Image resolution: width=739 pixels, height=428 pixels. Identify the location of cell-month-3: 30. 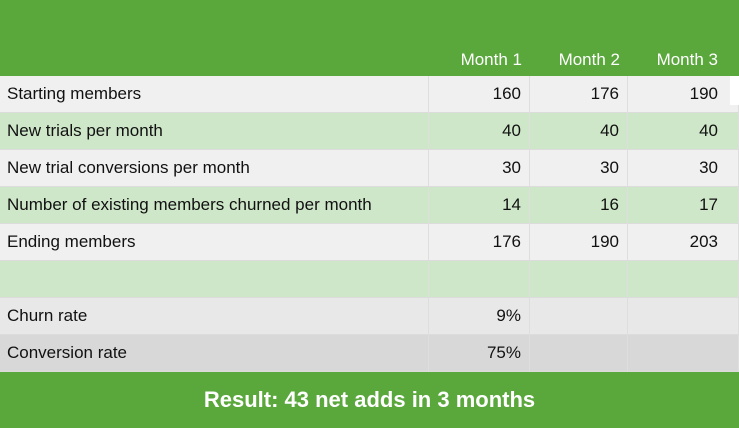
(683, 168).